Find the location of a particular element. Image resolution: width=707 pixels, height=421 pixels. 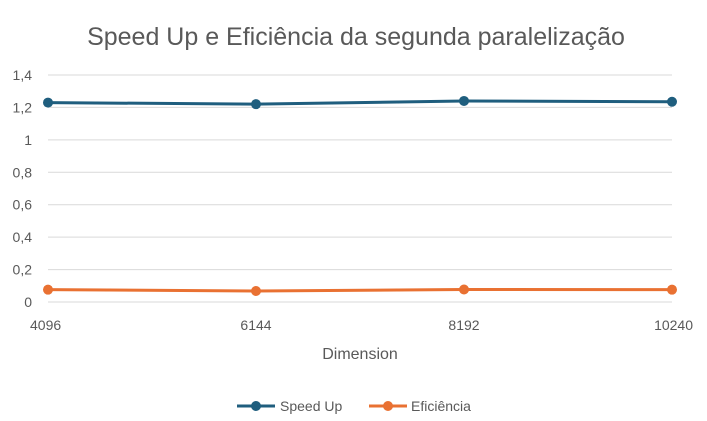

y-tick-label: 1 is located at coordinates (28, 140).